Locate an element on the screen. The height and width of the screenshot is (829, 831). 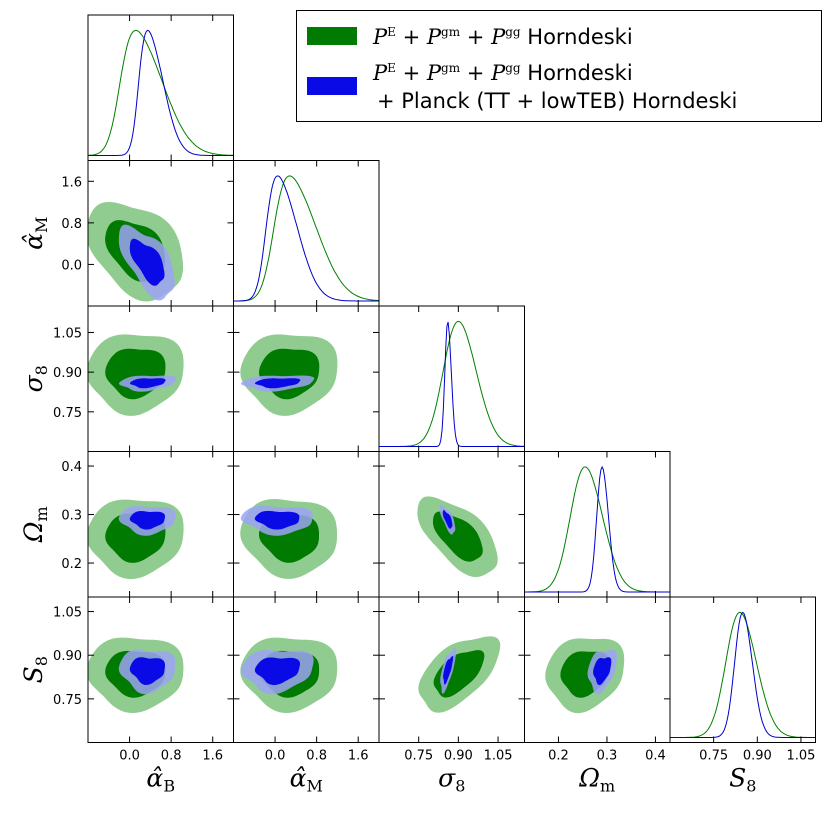
x-tick-label: 0.4 is located at coordinates (655, 756).